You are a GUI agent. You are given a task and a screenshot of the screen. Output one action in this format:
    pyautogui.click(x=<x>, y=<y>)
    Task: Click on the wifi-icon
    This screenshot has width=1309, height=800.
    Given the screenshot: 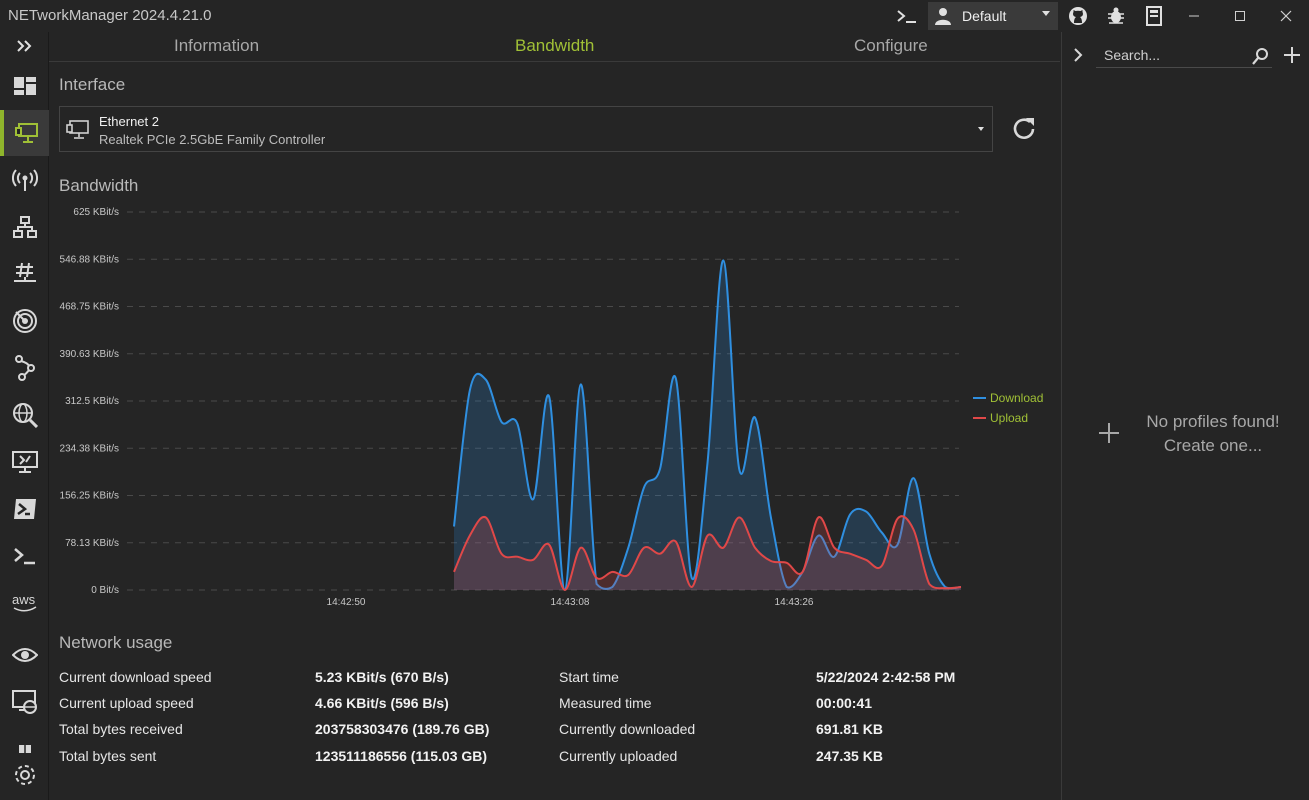 What is the action you would take?
    pyautogui.click(x=24, y=180)
    